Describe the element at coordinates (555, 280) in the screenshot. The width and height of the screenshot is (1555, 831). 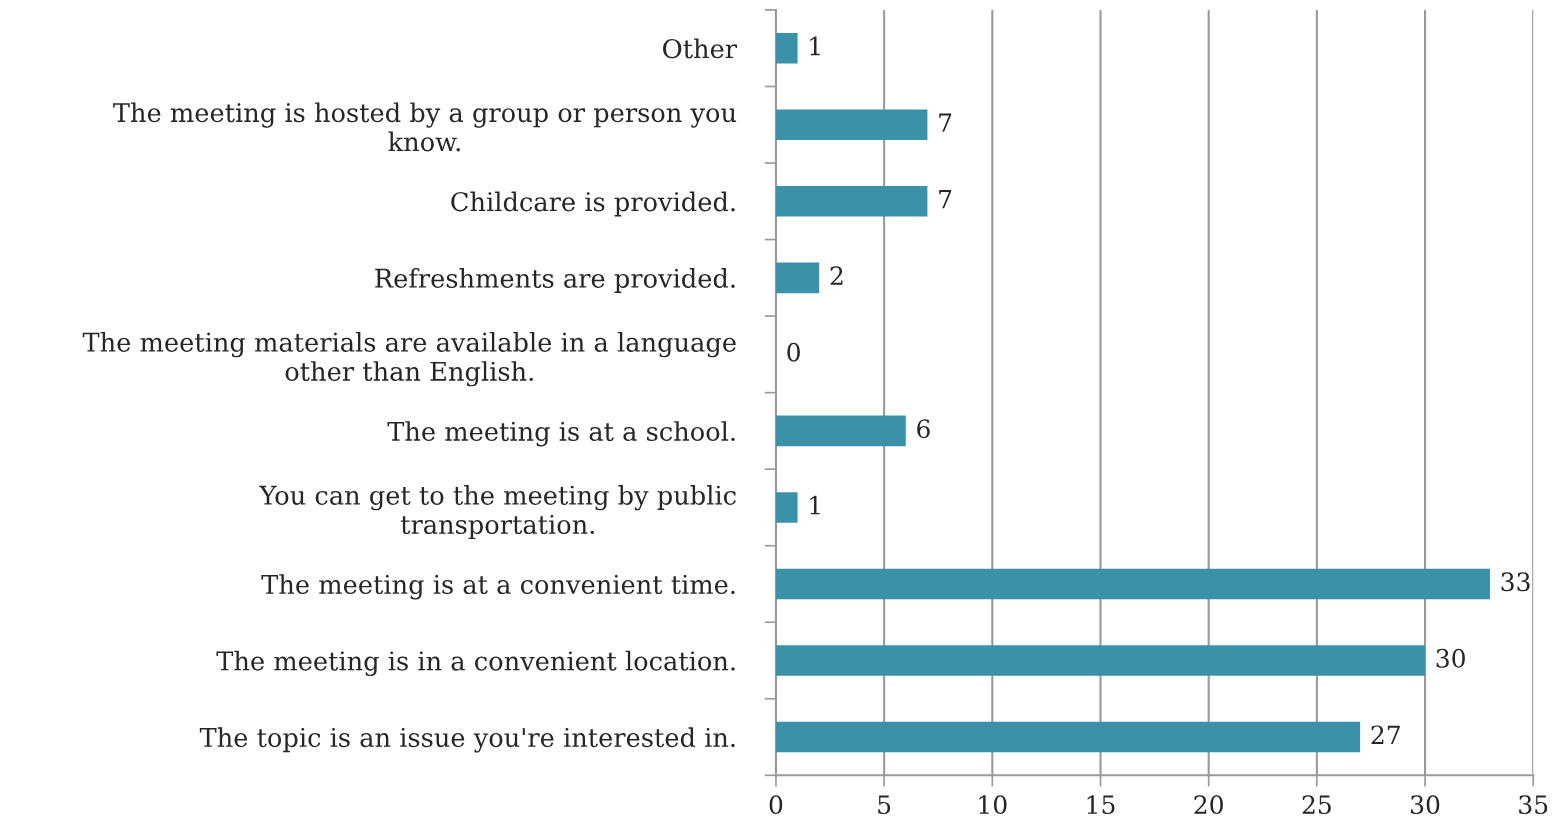
I see `y-tick-label: Refreshments are provided.` at that location.